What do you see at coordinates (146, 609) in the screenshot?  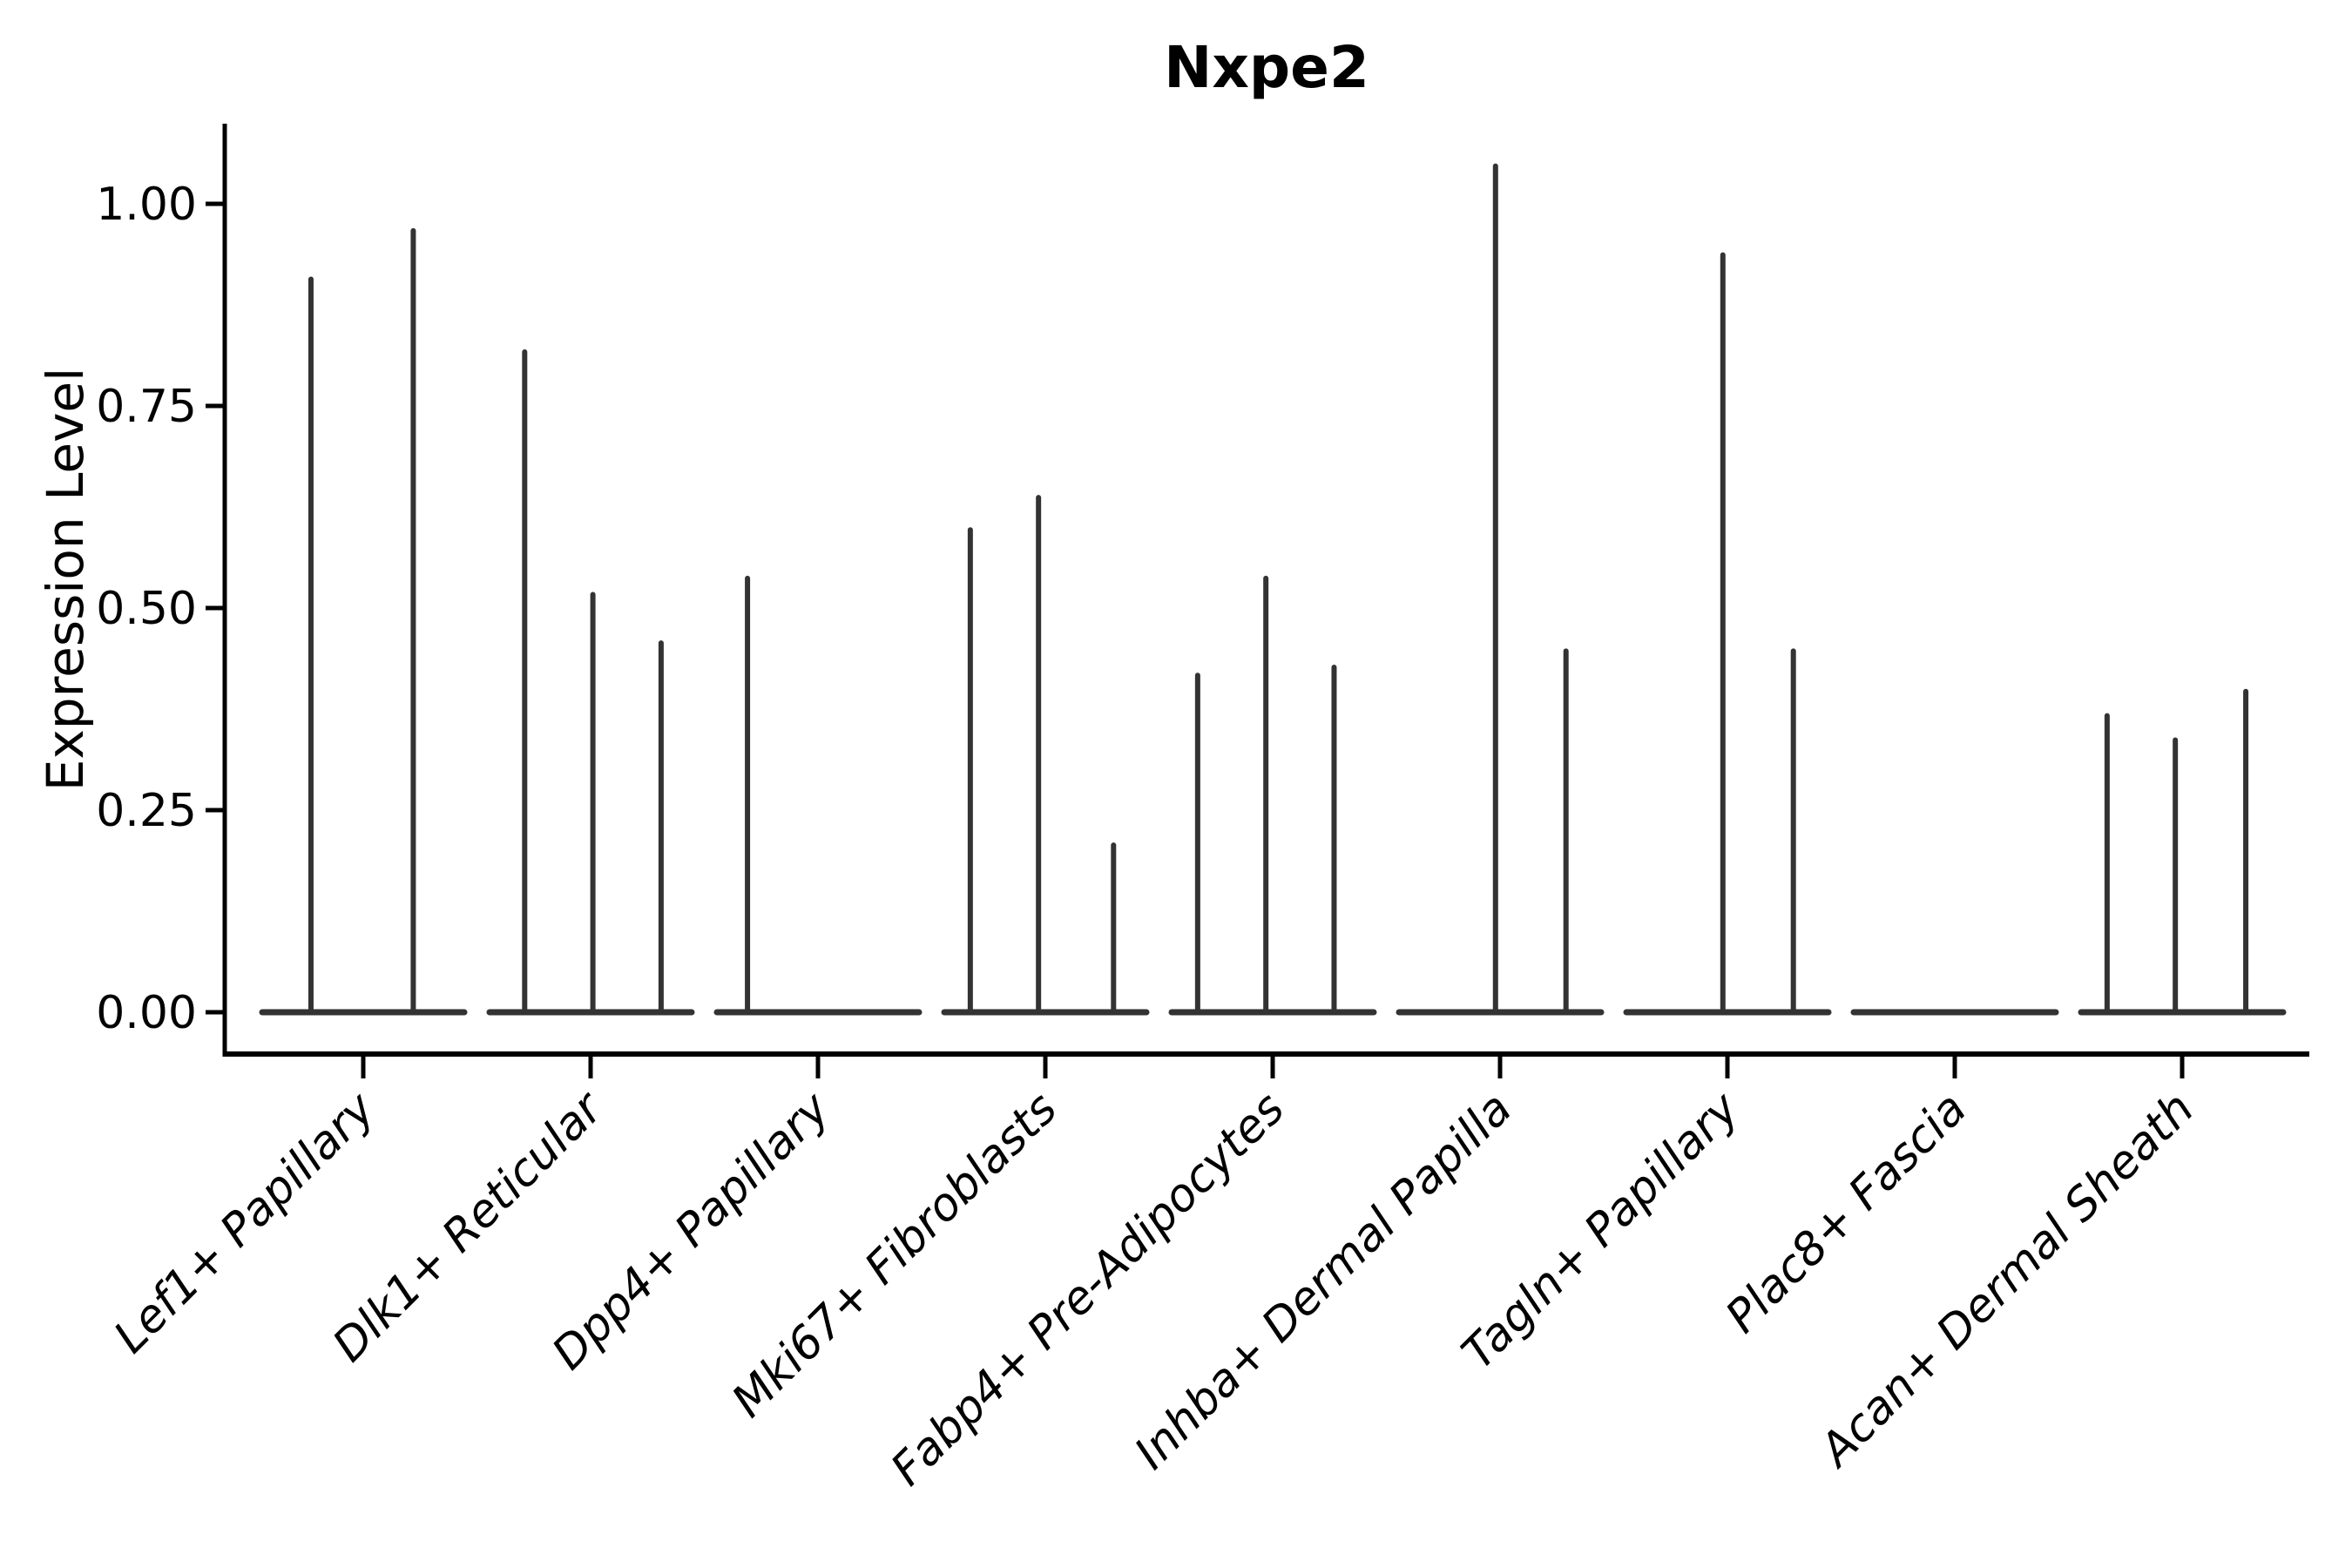 I see `y-tick-label: 0.50` at bounding box center [146, 609].